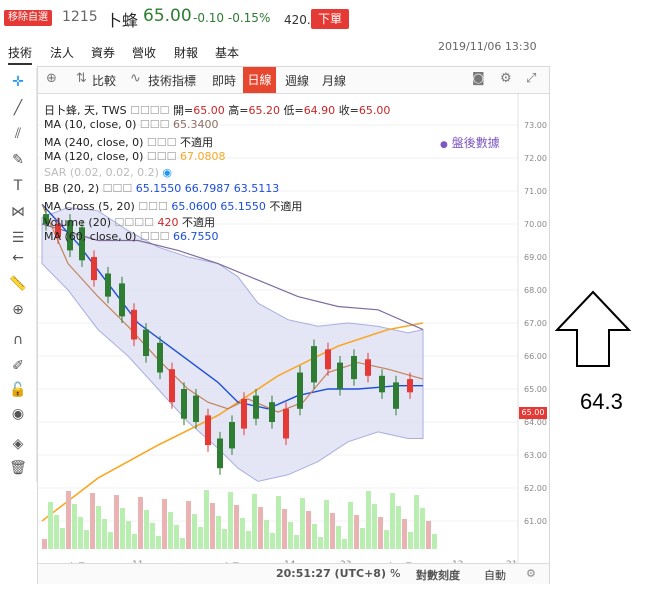 The image size is (650, 600). Describe the element at coordinates (18, 275) in the screenshot. I see `drawing-toolbar: ✛ ╱ ⫽ ✎ T ⋈ ☰ ← 📏 ⊕ ∩ ✐ 🔓 ◉ ◈ 🗑` at that location.